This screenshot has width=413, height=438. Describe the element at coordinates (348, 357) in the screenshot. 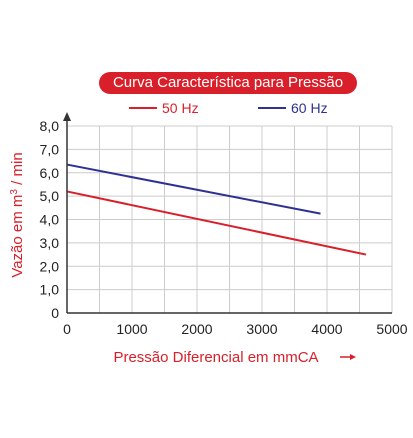

I see `x-axis-arrow-icon` at that location.